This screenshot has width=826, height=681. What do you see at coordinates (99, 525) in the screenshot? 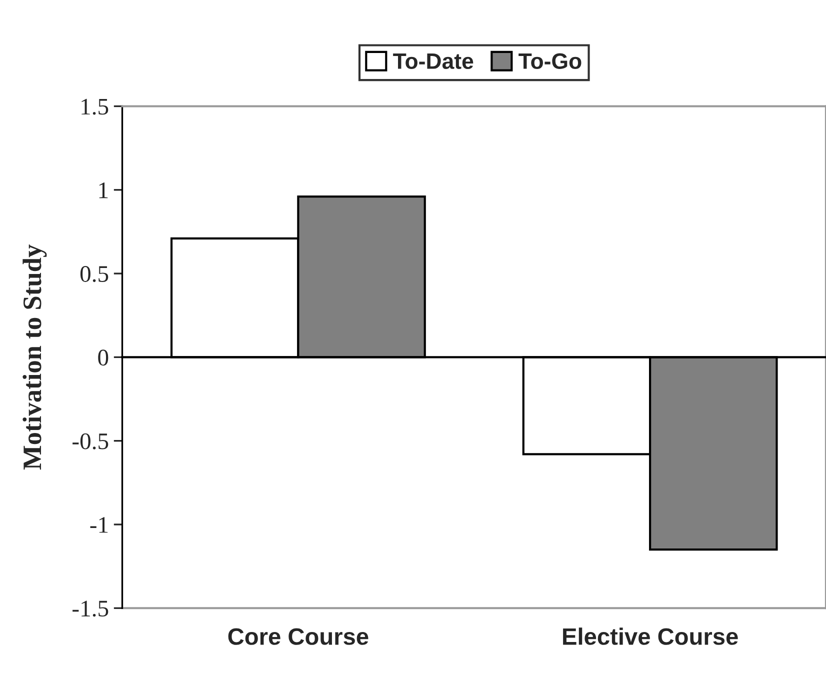
I see `y-tick-label: -1` at bounding box center [99, 525].